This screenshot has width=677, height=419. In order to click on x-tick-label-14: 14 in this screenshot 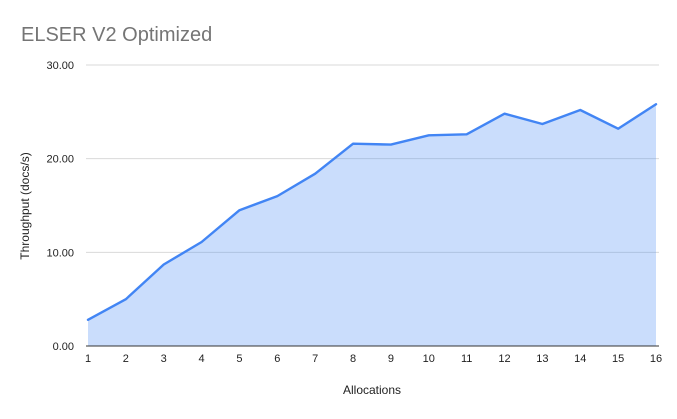, I will do `click(580, 359)`.